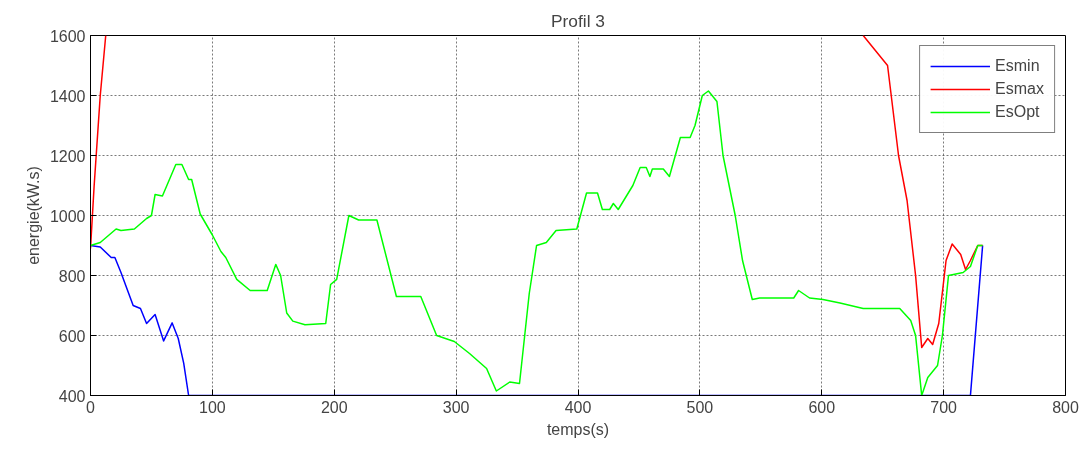 This screenshot has width=1085, height=450. What do you see at coordinates (67, 216) in the screenshot?
I see `y-tick-label: 1000` at bounding box center [67, 216].